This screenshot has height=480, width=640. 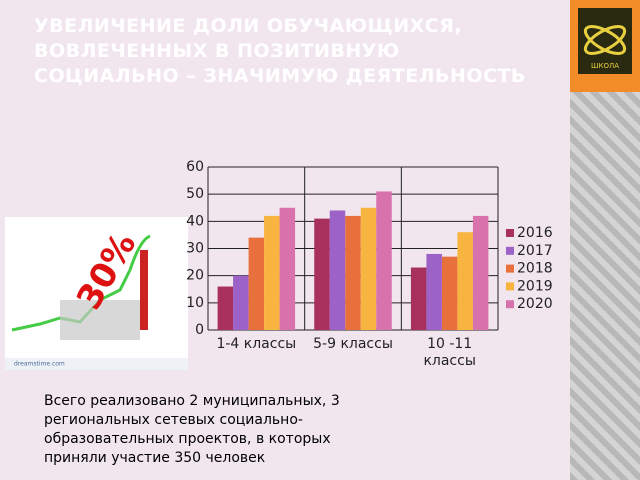 What do you see at coordinates (195, 194) in the screenshot?
I see `y-tick-label: 50` at bounding box center [195, 194].